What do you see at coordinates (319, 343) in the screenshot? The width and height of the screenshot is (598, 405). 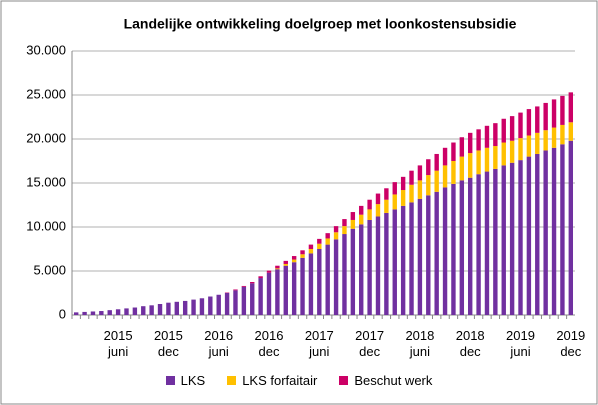 I see `x-tick-label: 2017 juni` at bounding box center [319, 343].